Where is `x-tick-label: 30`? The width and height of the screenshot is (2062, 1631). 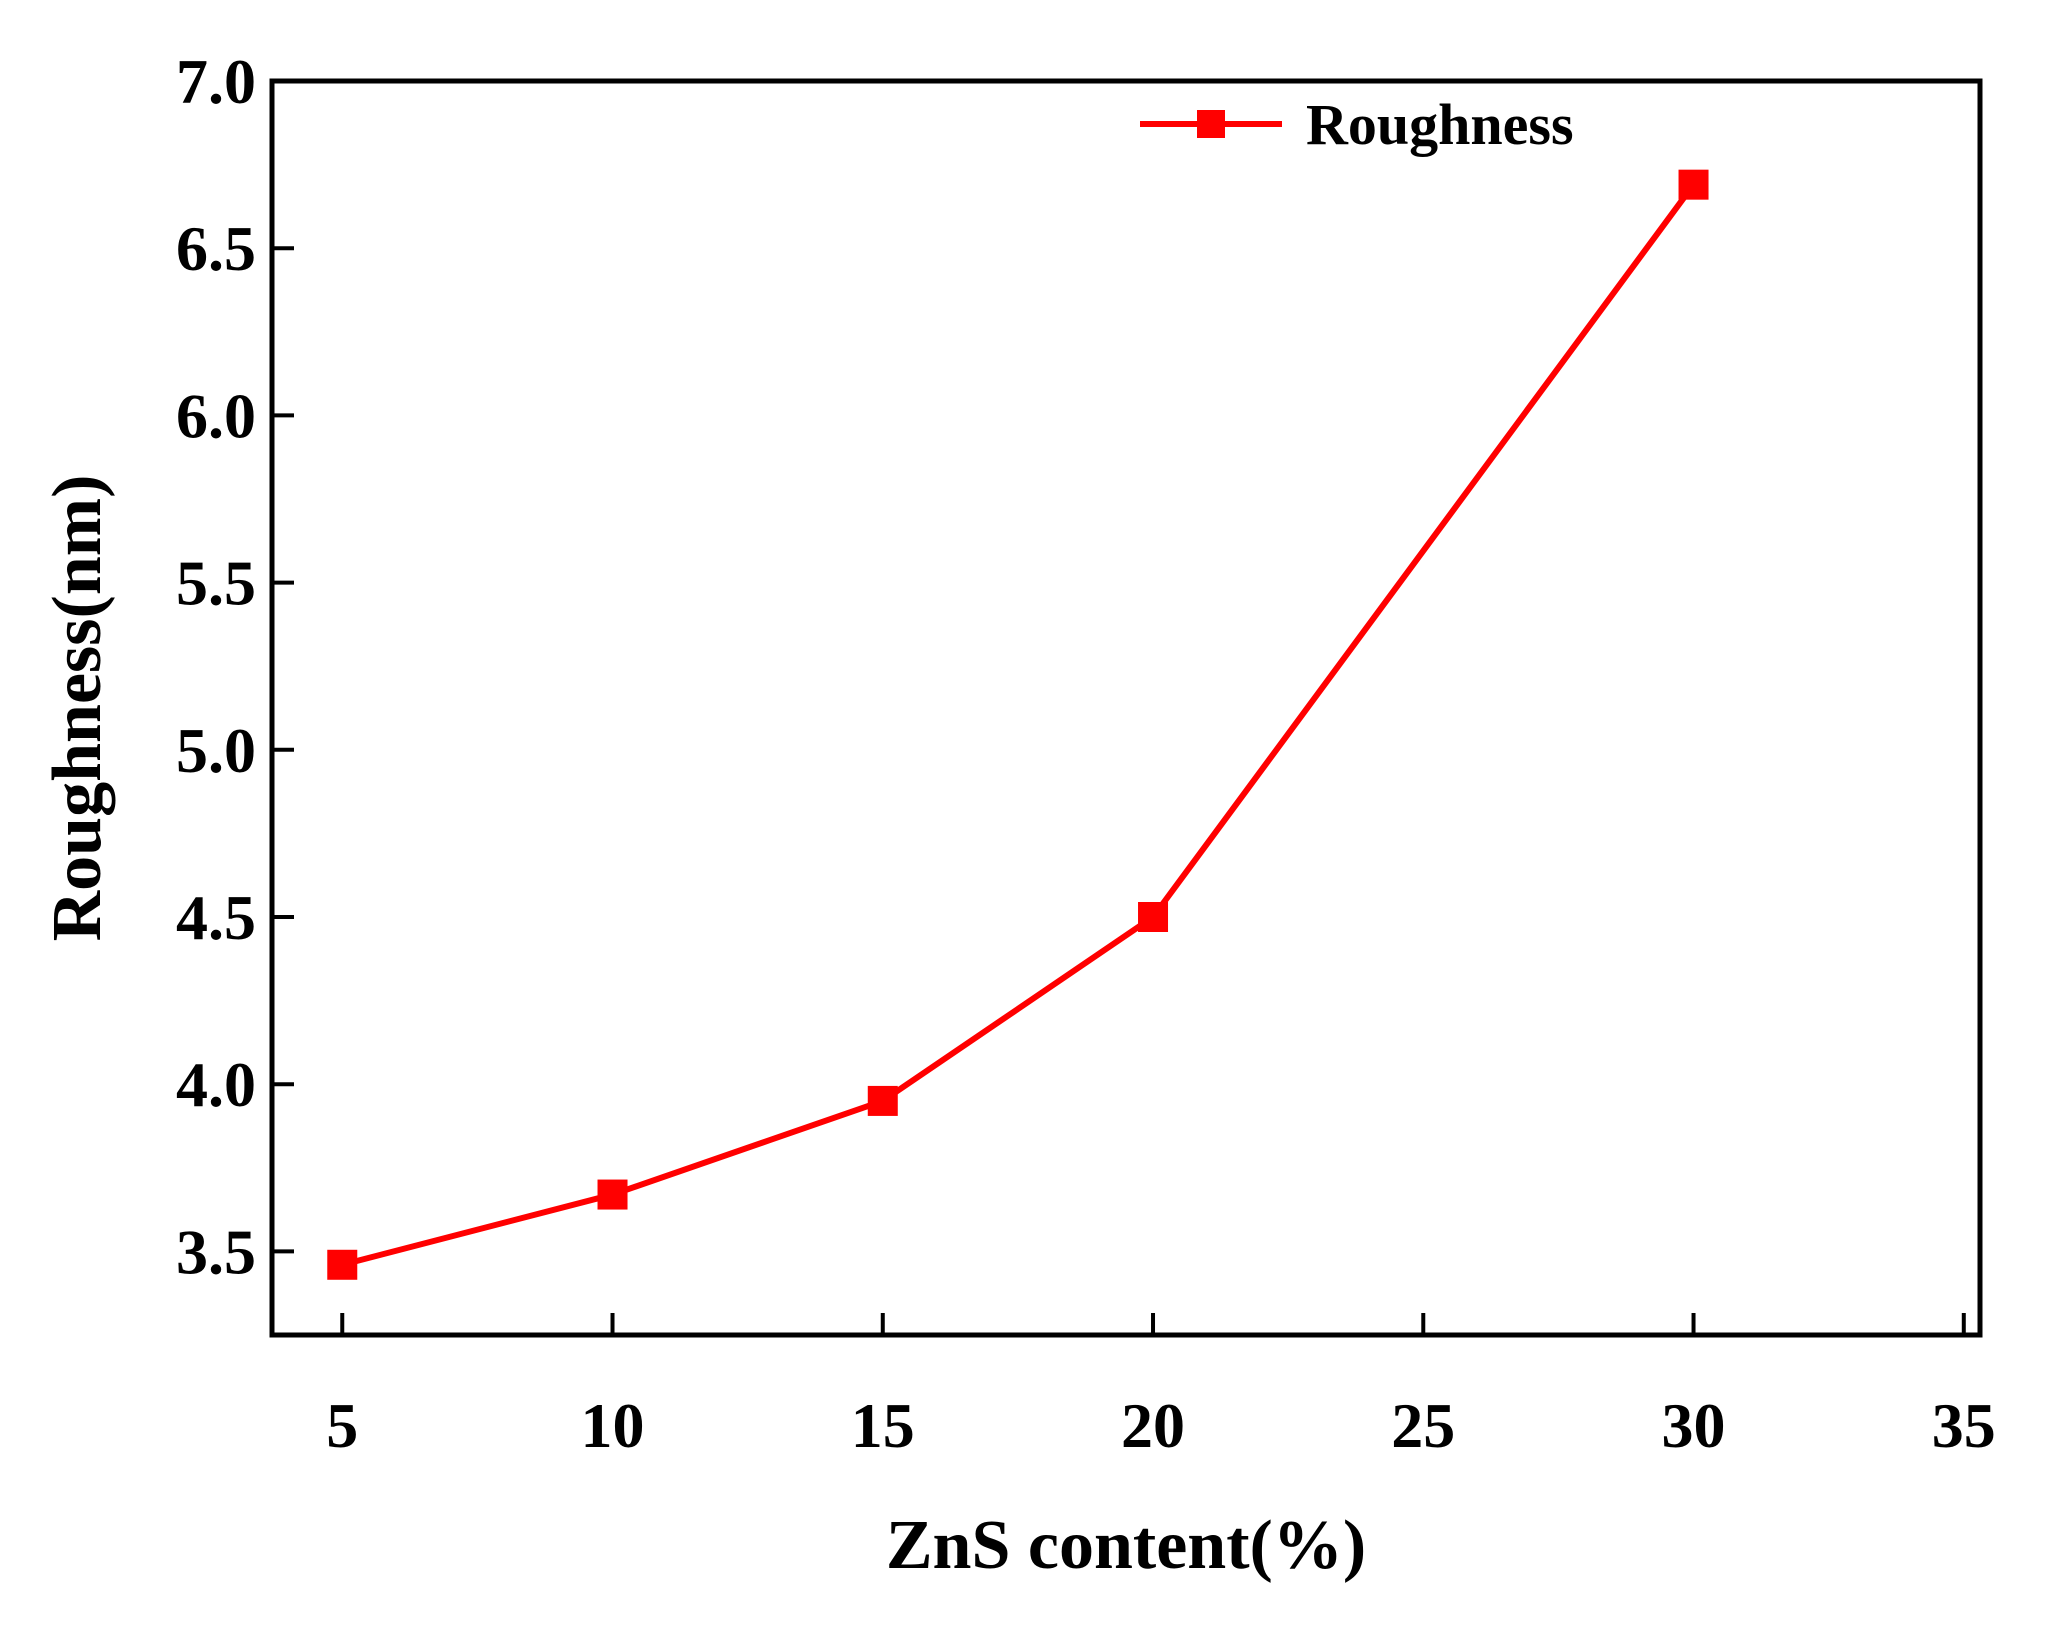
x-tick-label: 30 is located at coordinates (1694, 1425).